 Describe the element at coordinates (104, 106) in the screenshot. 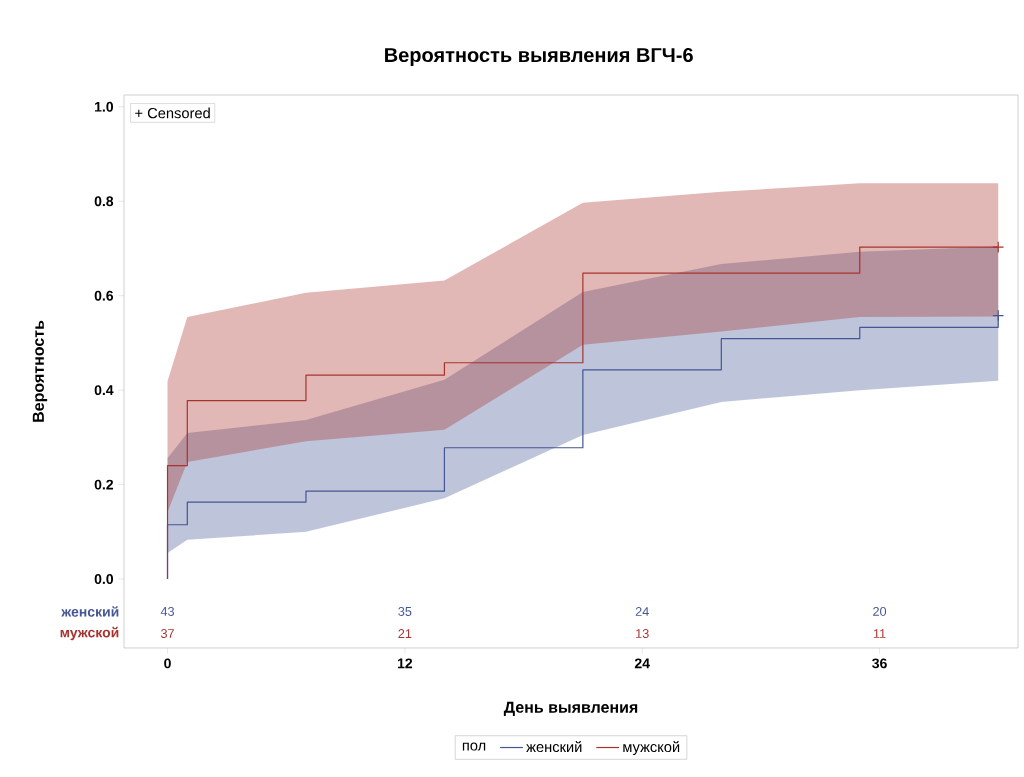

I see `y-tick-label: 1.0` at that location.